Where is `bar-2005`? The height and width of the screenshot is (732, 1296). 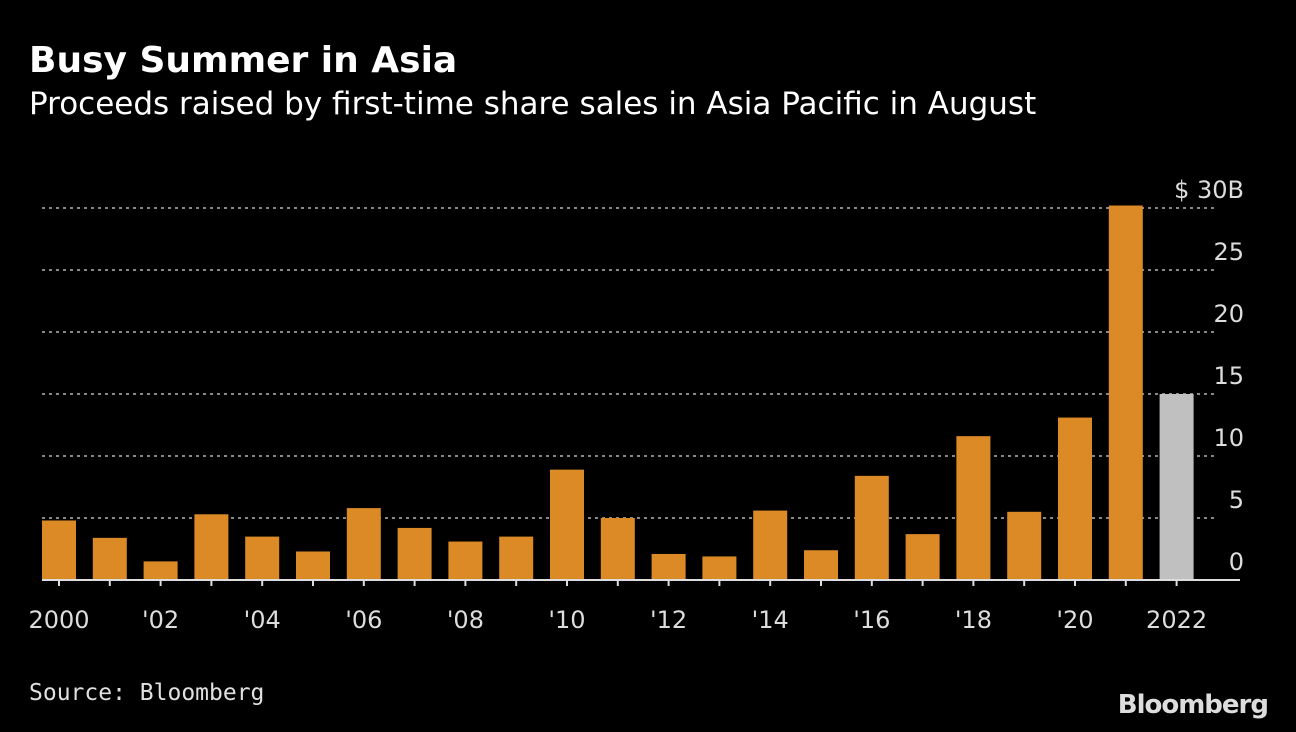 bar-2005 is located at coordinates (313, 565).